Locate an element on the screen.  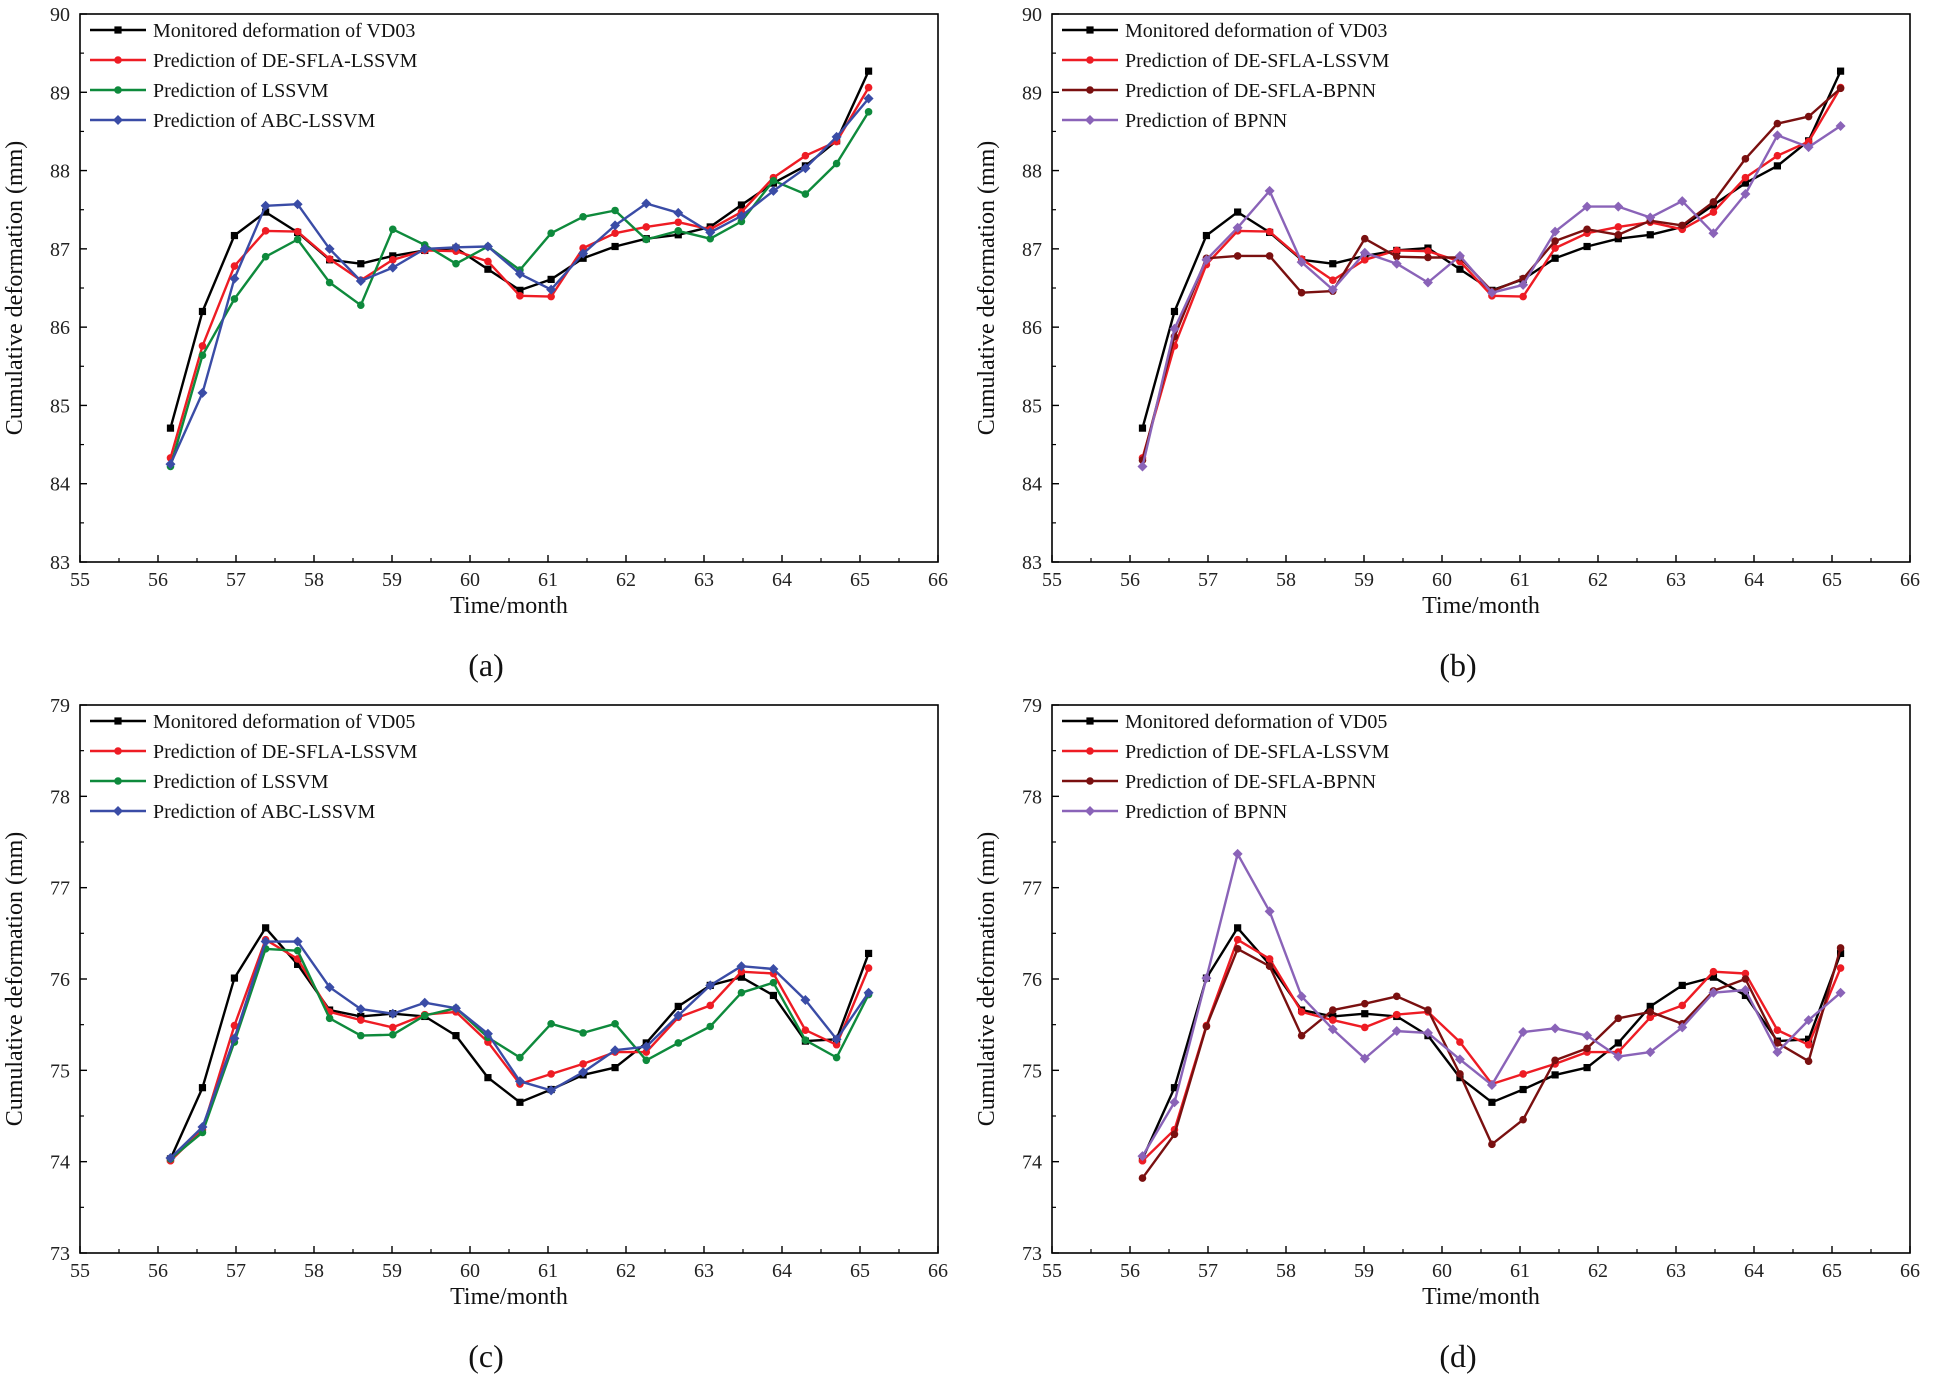
x-tick-label: 61 is located at coordinates (1520, 1271).